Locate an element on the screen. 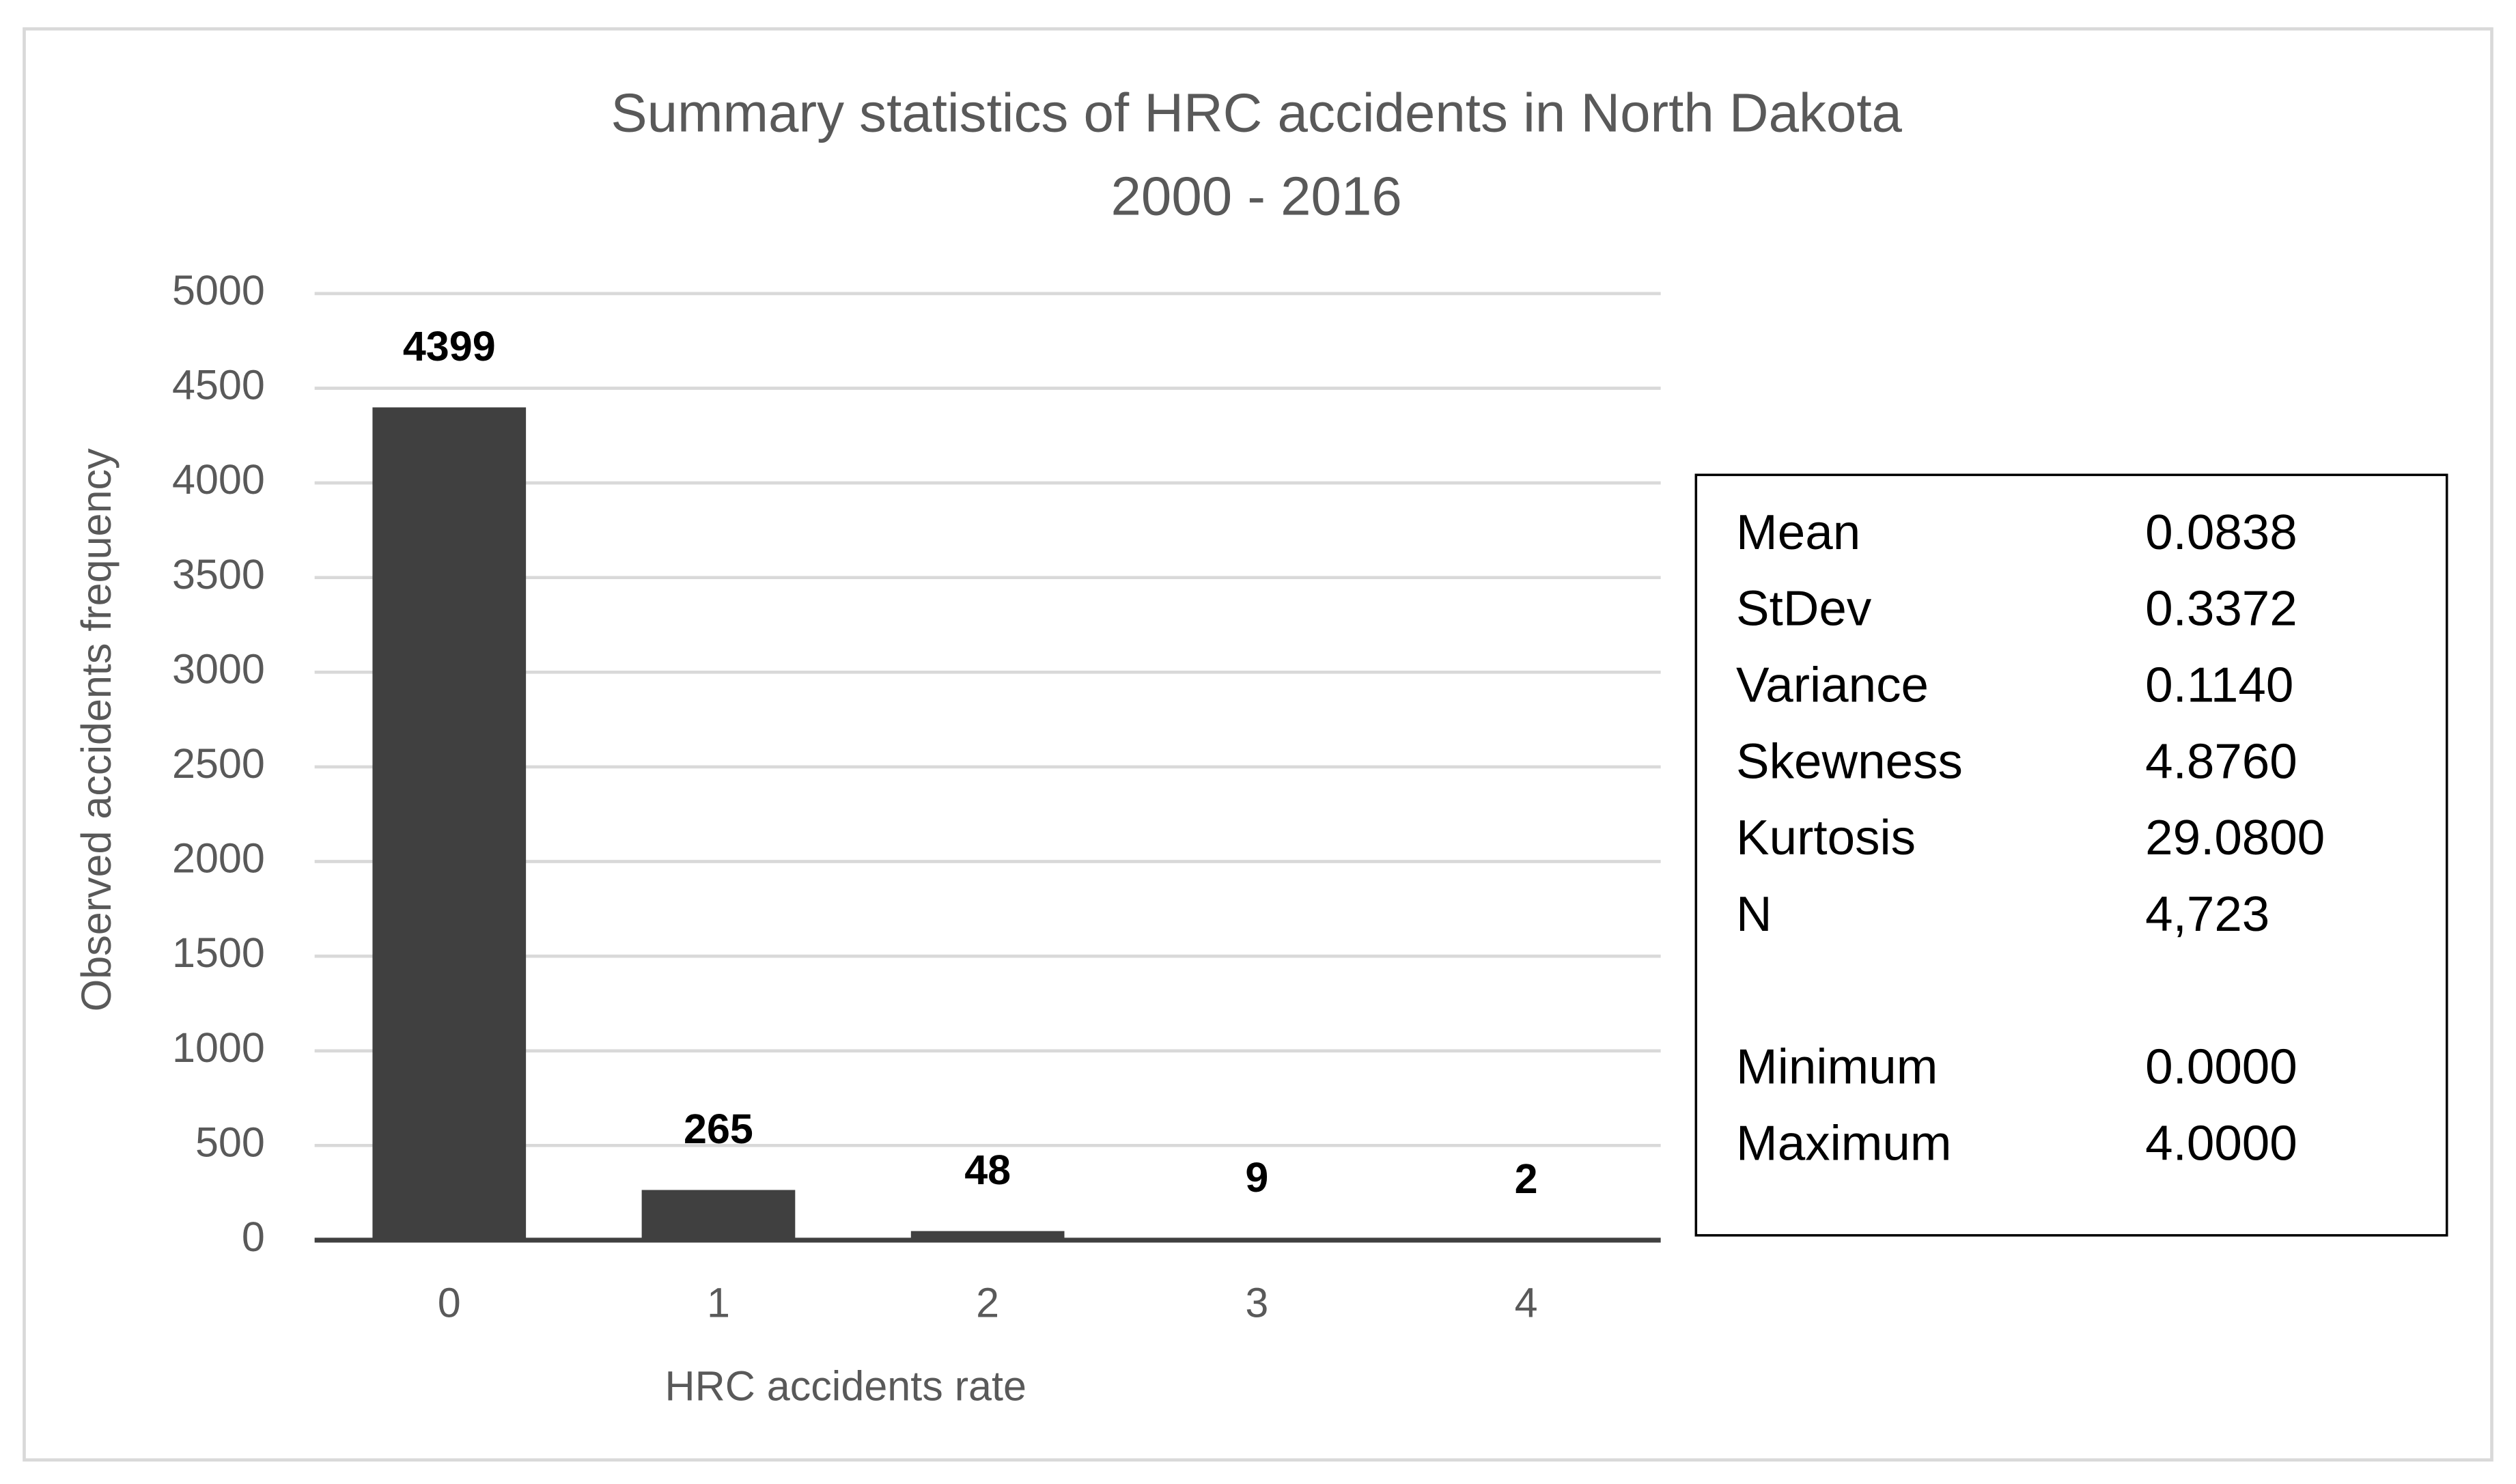 Image resolution: width=2516 pixels, height=1484 pixels. stat-value: 29.0800 is located at coordinates (2235, 837).